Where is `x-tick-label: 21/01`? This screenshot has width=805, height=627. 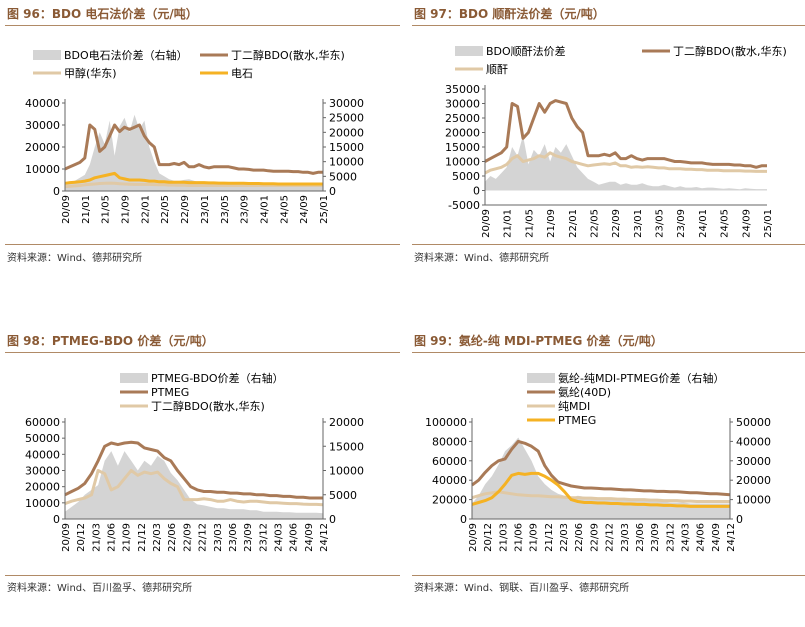 x-tick-label: 21/01 is located at coordinates (86, 209).